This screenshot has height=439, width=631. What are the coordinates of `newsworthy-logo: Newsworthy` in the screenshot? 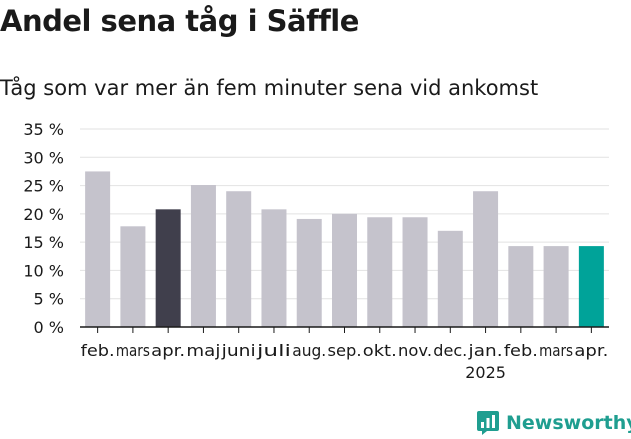 It's located at (553, 423).